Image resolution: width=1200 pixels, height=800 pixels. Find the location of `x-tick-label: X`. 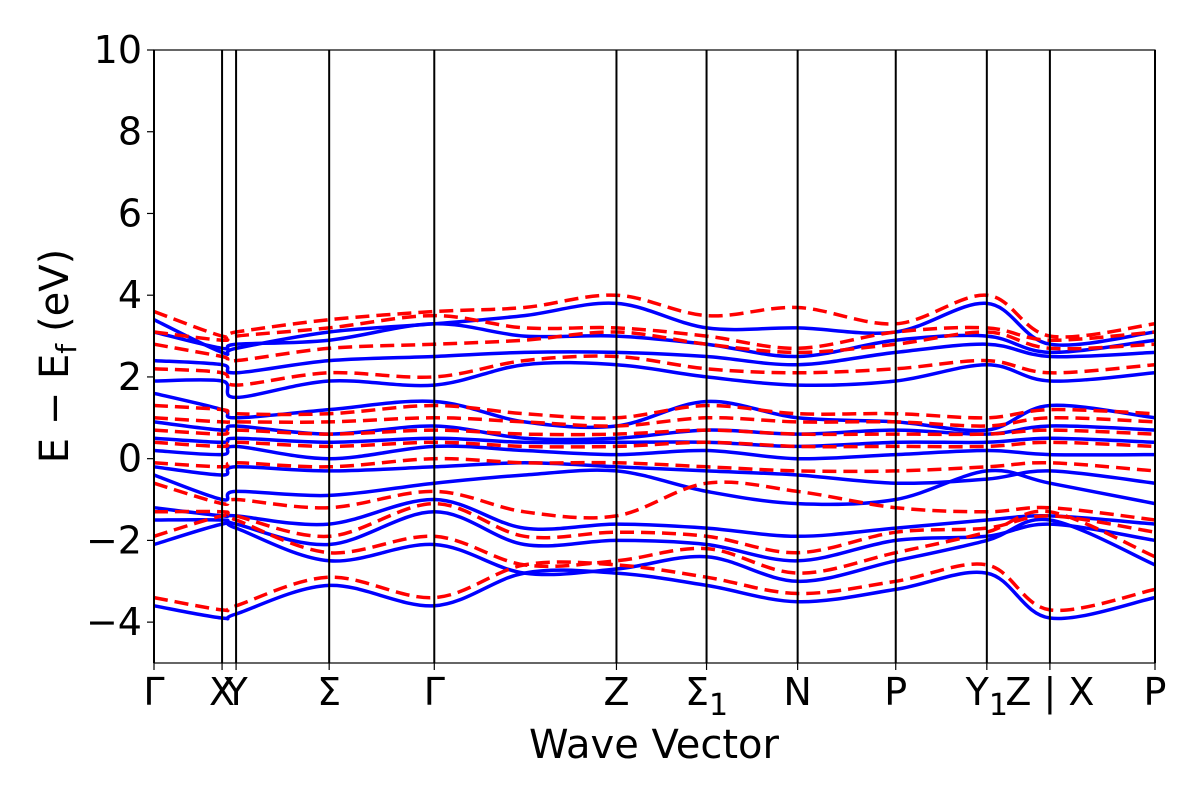

x-tick-label: X is located at coordinates (222, 692).